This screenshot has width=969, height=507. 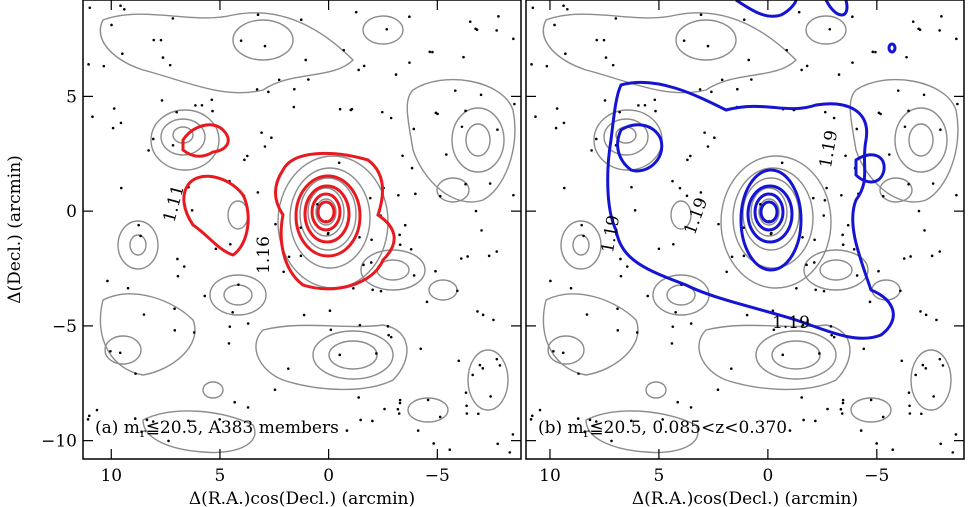 What do you see at coordinates (288, 207) in the screenshot?
I see `density-contours` at bounding box center [288, 207].